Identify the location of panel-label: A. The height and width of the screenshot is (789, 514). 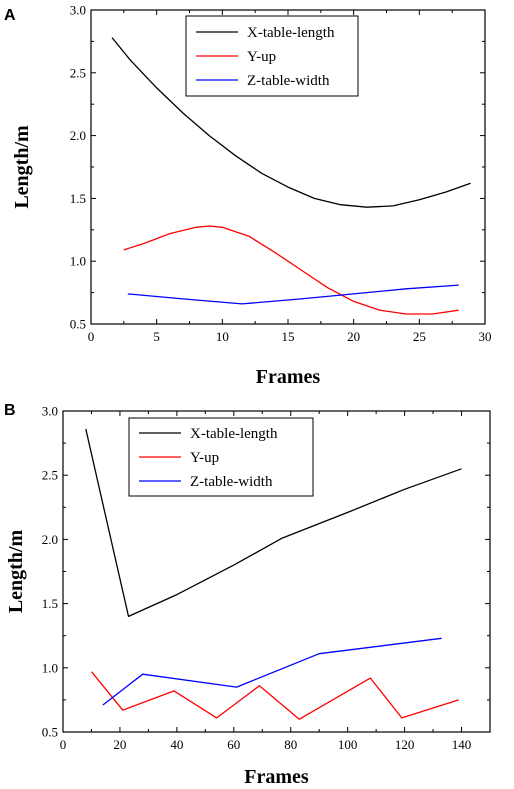
(10, 15).